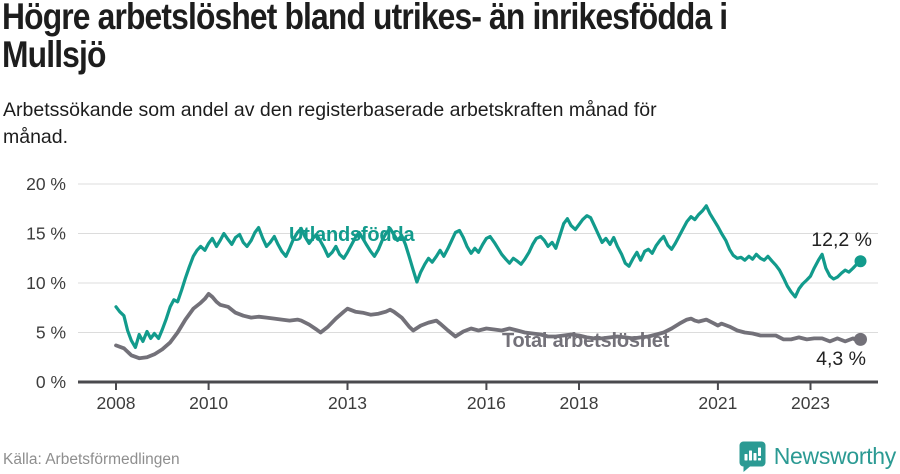  What do you see at coordinates (586, 341) in the screenshot?
I see `series-label-total-arbetsloshet: Total arbetslöshet` at bounding box center [586, 341].